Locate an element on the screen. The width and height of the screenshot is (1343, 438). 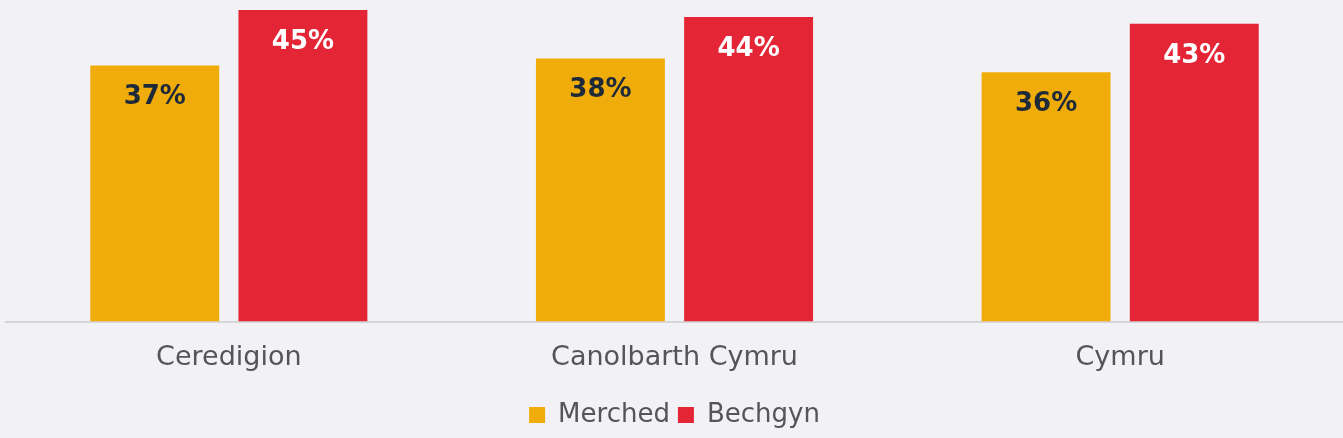
data-label: 36% is located at coordinates (1046, 102).